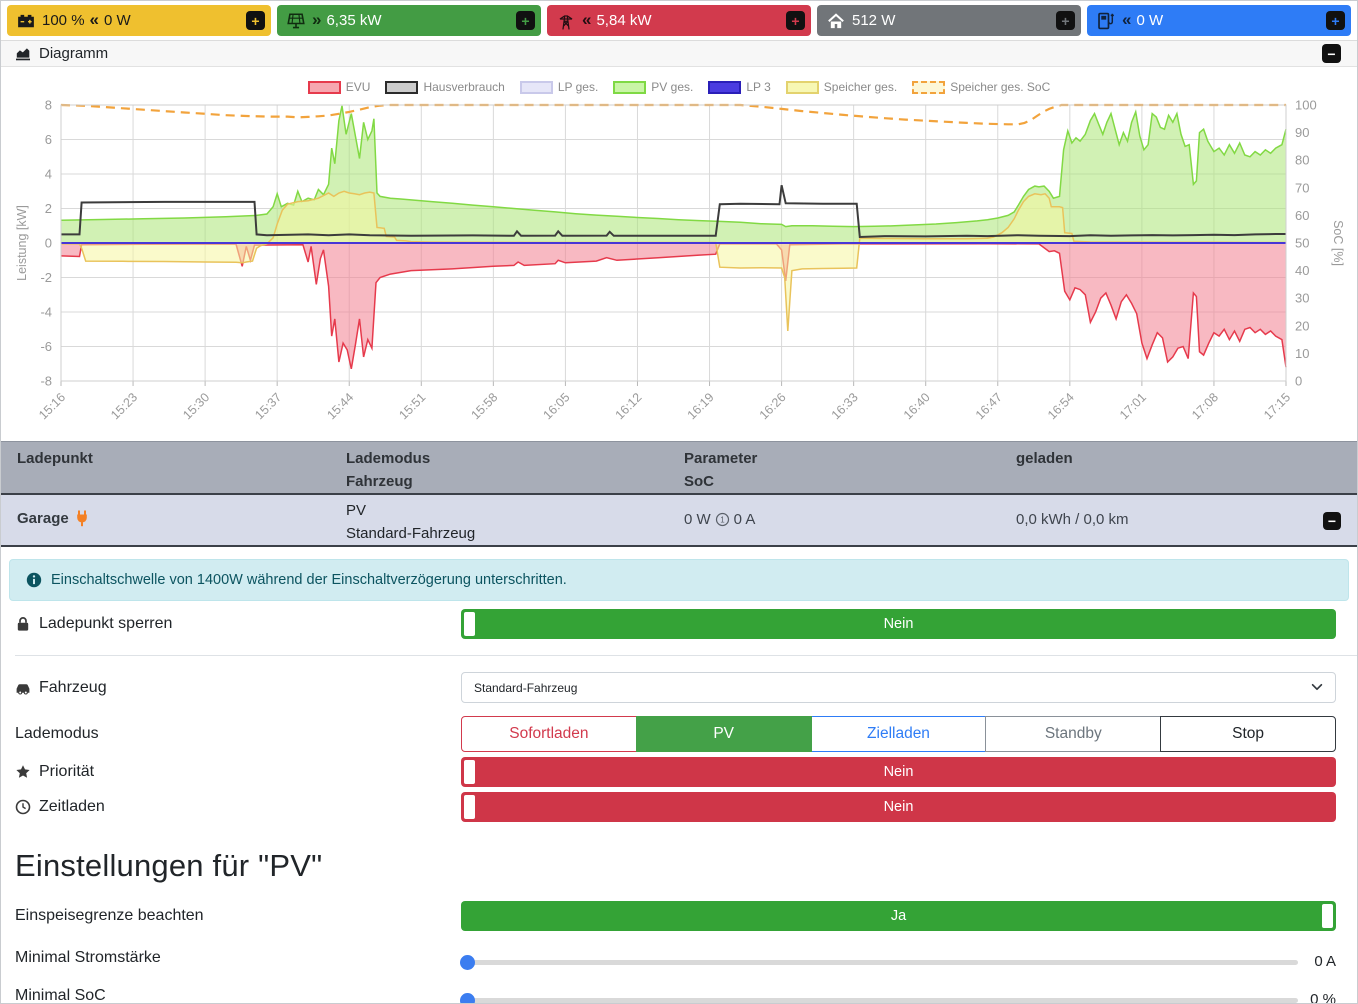  Describe the element at coordinates (106, 623) in the screenshot. I see `lock-label: Ladepunkt sperren` at that location.